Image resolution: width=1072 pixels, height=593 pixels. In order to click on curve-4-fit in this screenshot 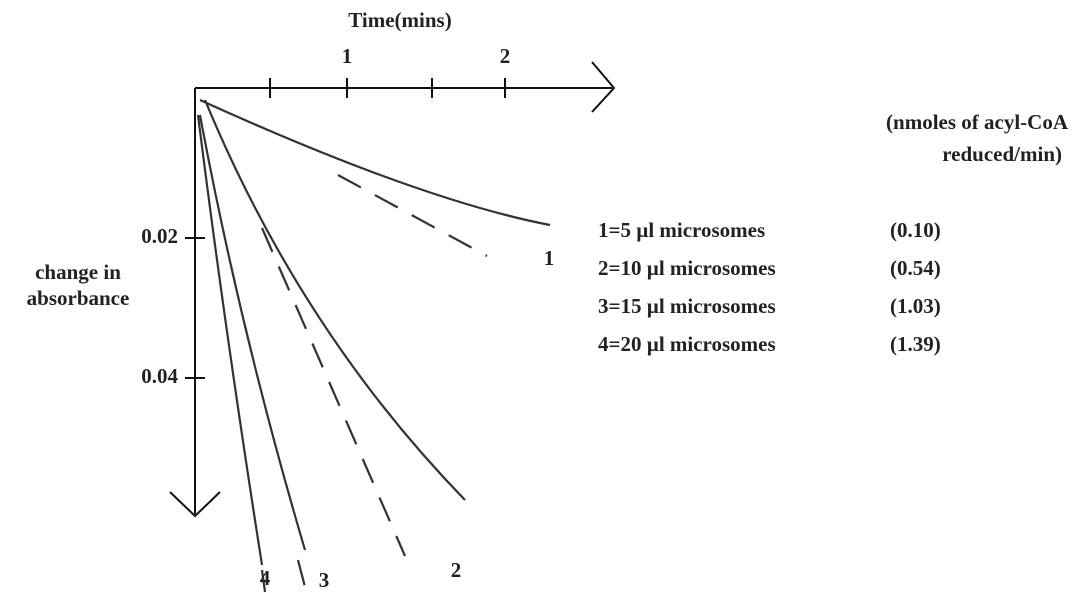, I will do `click(263, 581)`.